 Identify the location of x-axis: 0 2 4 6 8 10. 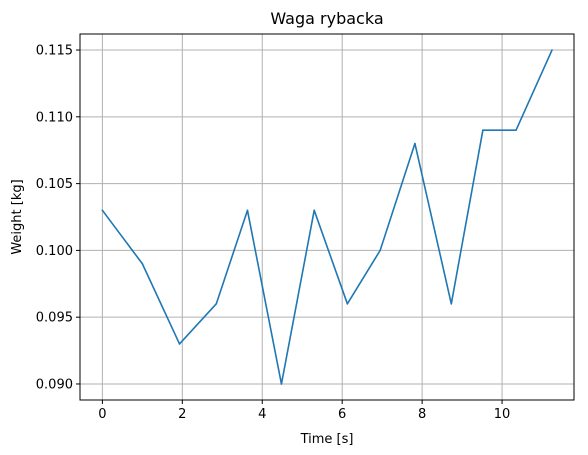
(304, 411).